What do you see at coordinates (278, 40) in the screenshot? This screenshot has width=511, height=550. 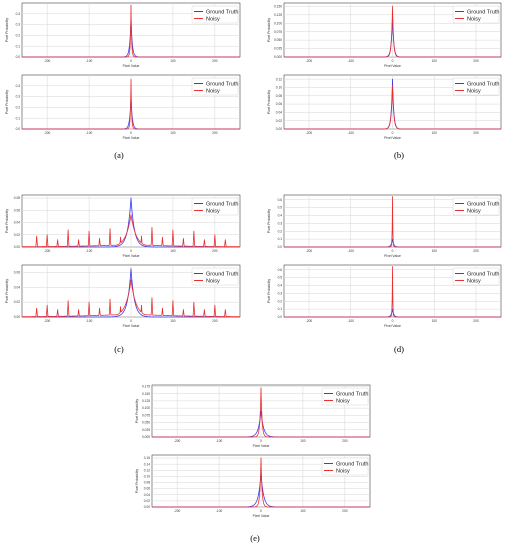 I see `y-tick-label: 0.050` at bounding box center [278, 40].